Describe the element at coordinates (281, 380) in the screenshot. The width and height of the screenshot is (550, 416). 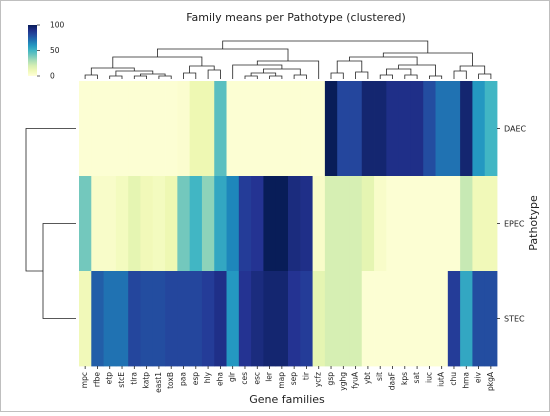
I see `x-tick-label: map` at that location.